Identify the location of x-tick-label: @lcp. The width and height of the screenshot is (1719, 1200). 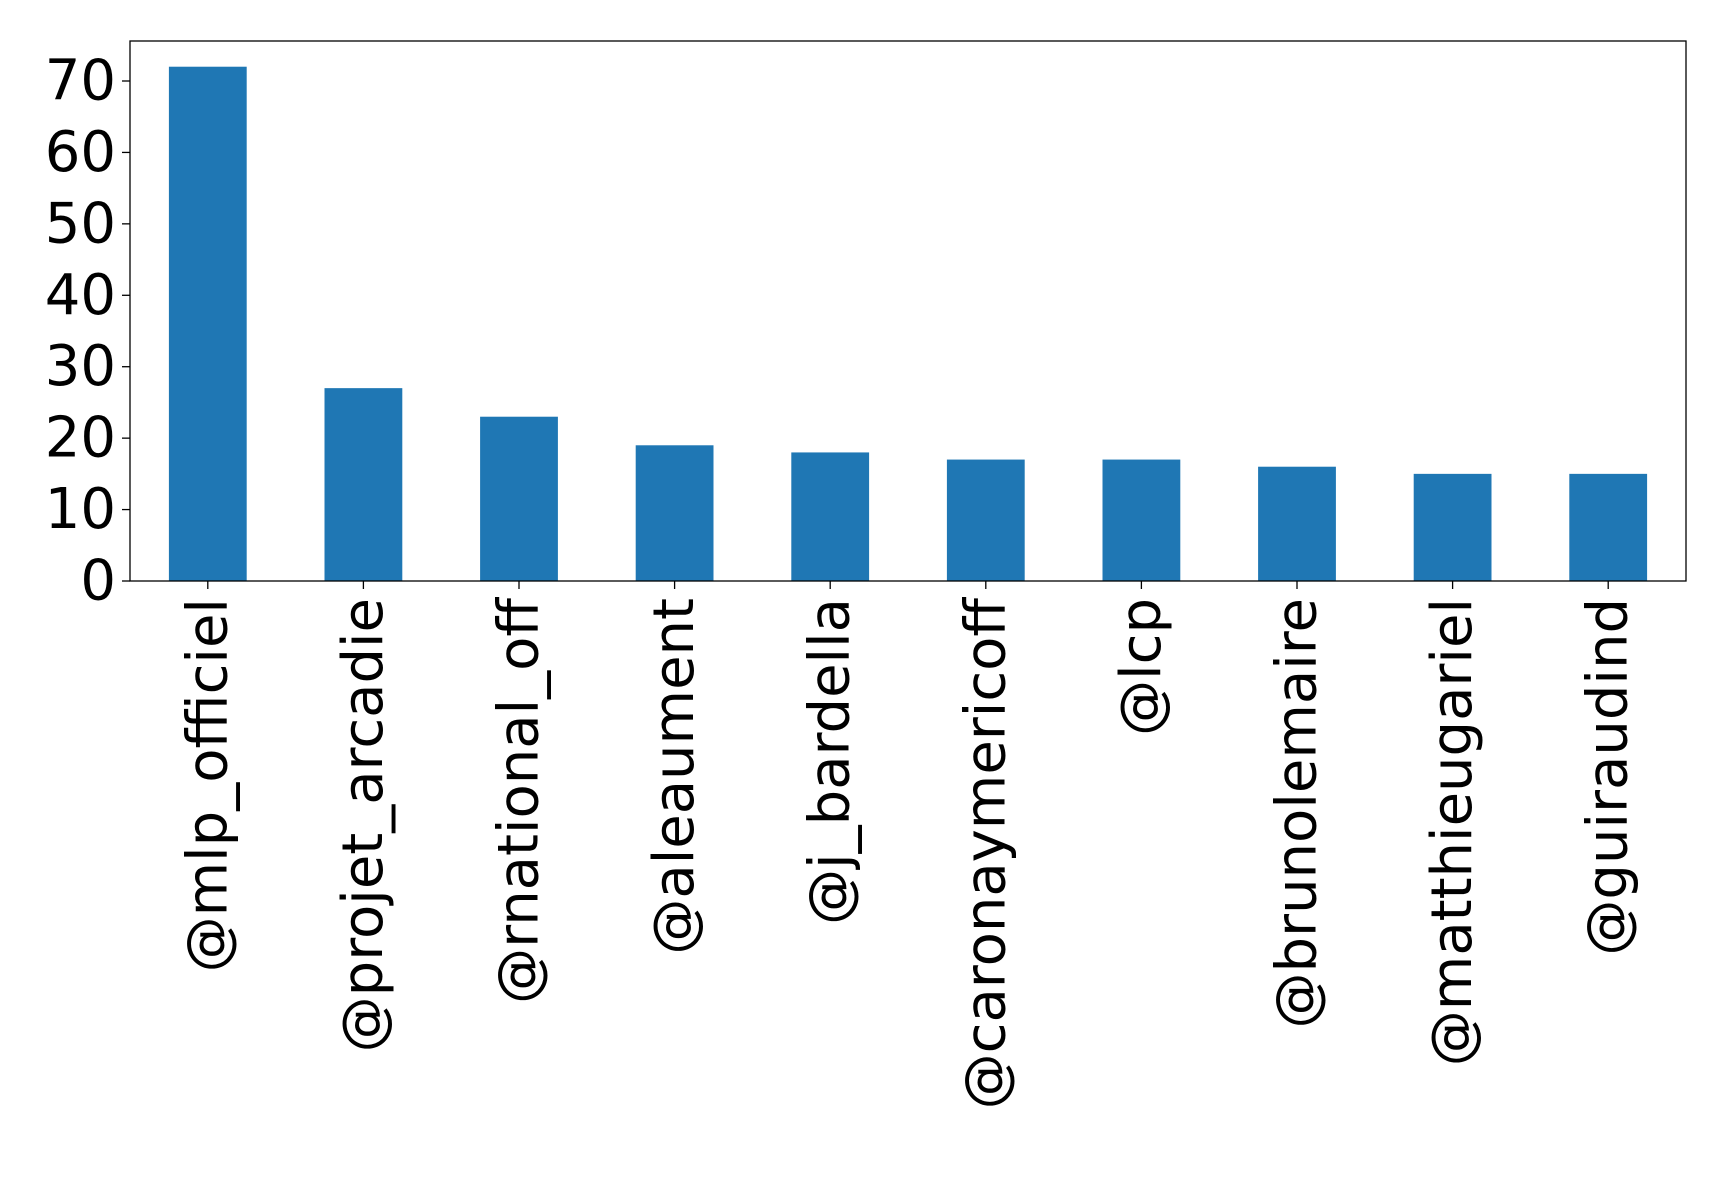
(1141, 667).